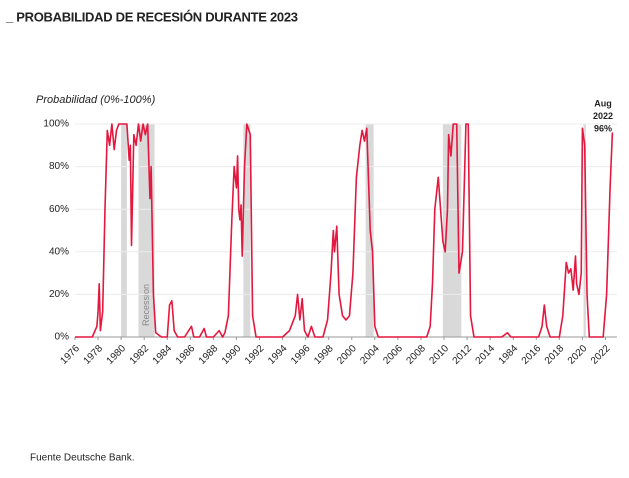 The image size is (629, 478). What do you see at coordinates (255, 355) in the screenshot?
I see `x-tick-label: 1992` at bounding box center [255, 355].